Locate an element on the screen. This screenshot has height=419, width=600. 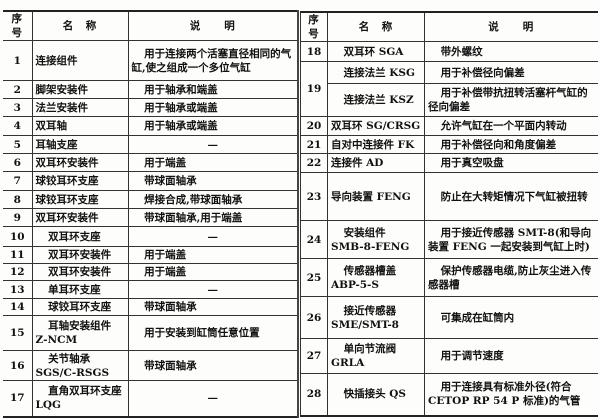
row-desc: 带外螺纹 is located at coordinates (511, 51).